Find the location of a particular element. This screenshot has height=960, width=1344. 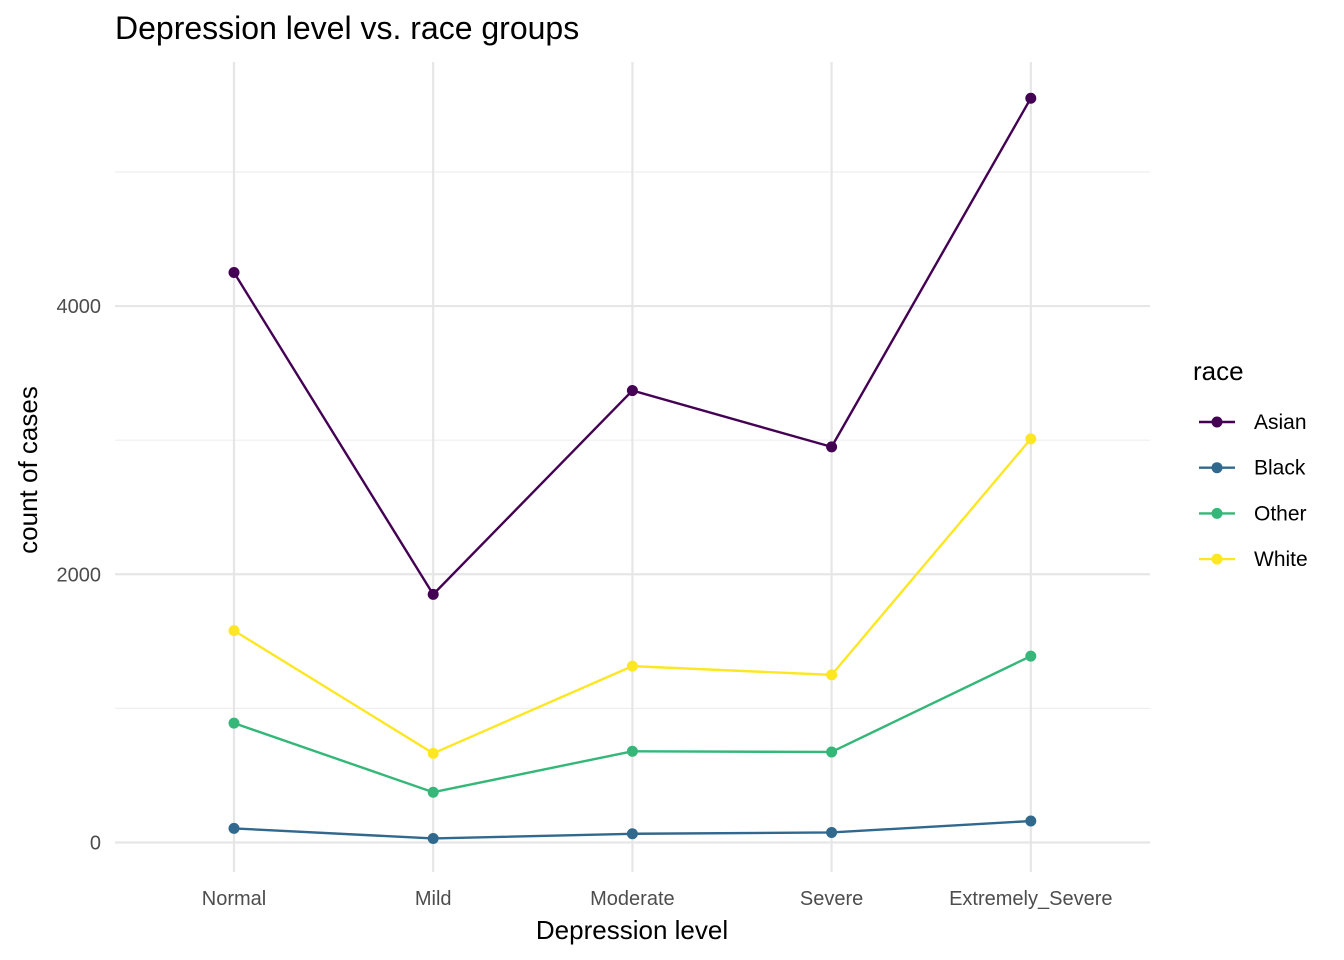

y-tick-label: 0 is located at coordinates (95, 843).